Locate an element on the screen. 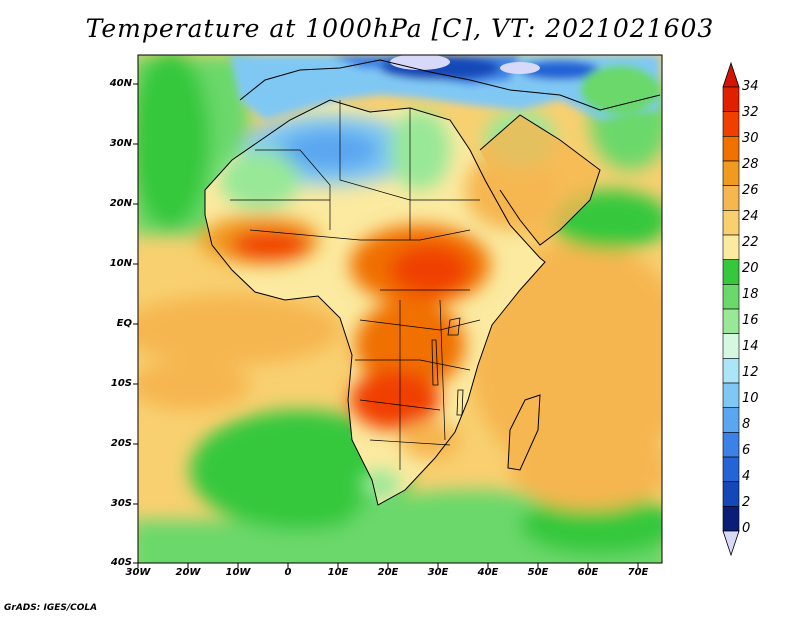  colorbar-top-arrow is located at coordinates (731, 74).